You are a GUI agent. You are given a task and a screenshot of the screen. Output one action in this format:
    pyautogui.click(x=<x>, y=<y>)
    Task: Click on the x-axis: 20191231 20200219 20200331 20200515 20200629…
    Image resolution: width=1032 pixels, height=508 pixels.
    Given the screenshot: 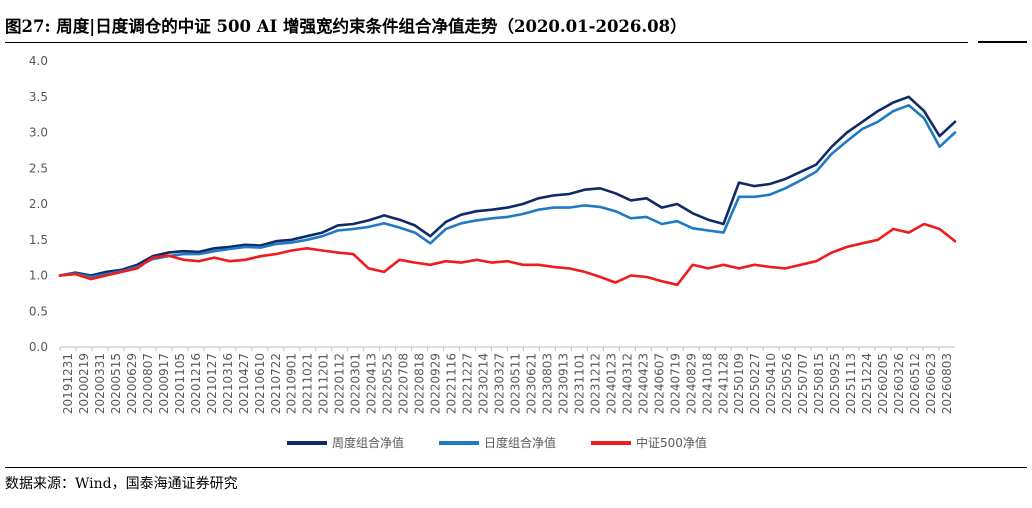 What is the action you would take?
    pyautogui.click(x=507, y=380)
    